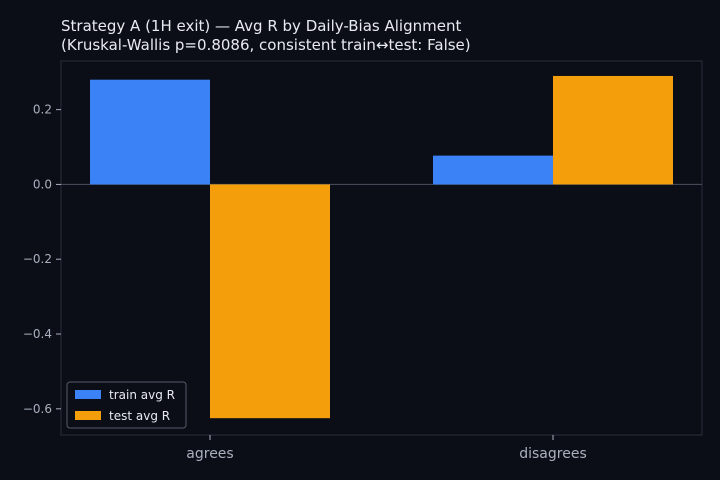  I want to click on x-tick-label-agrees: agrees, so click(209, 454).